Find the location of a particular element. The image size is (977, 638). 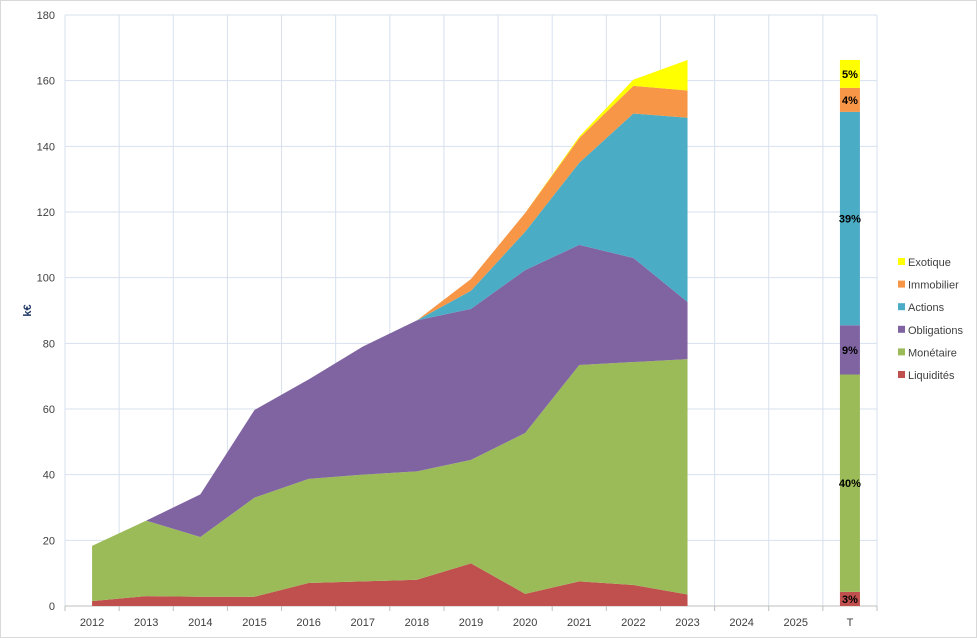

y-tick-label: 0 is located at coordinates (52, 607).